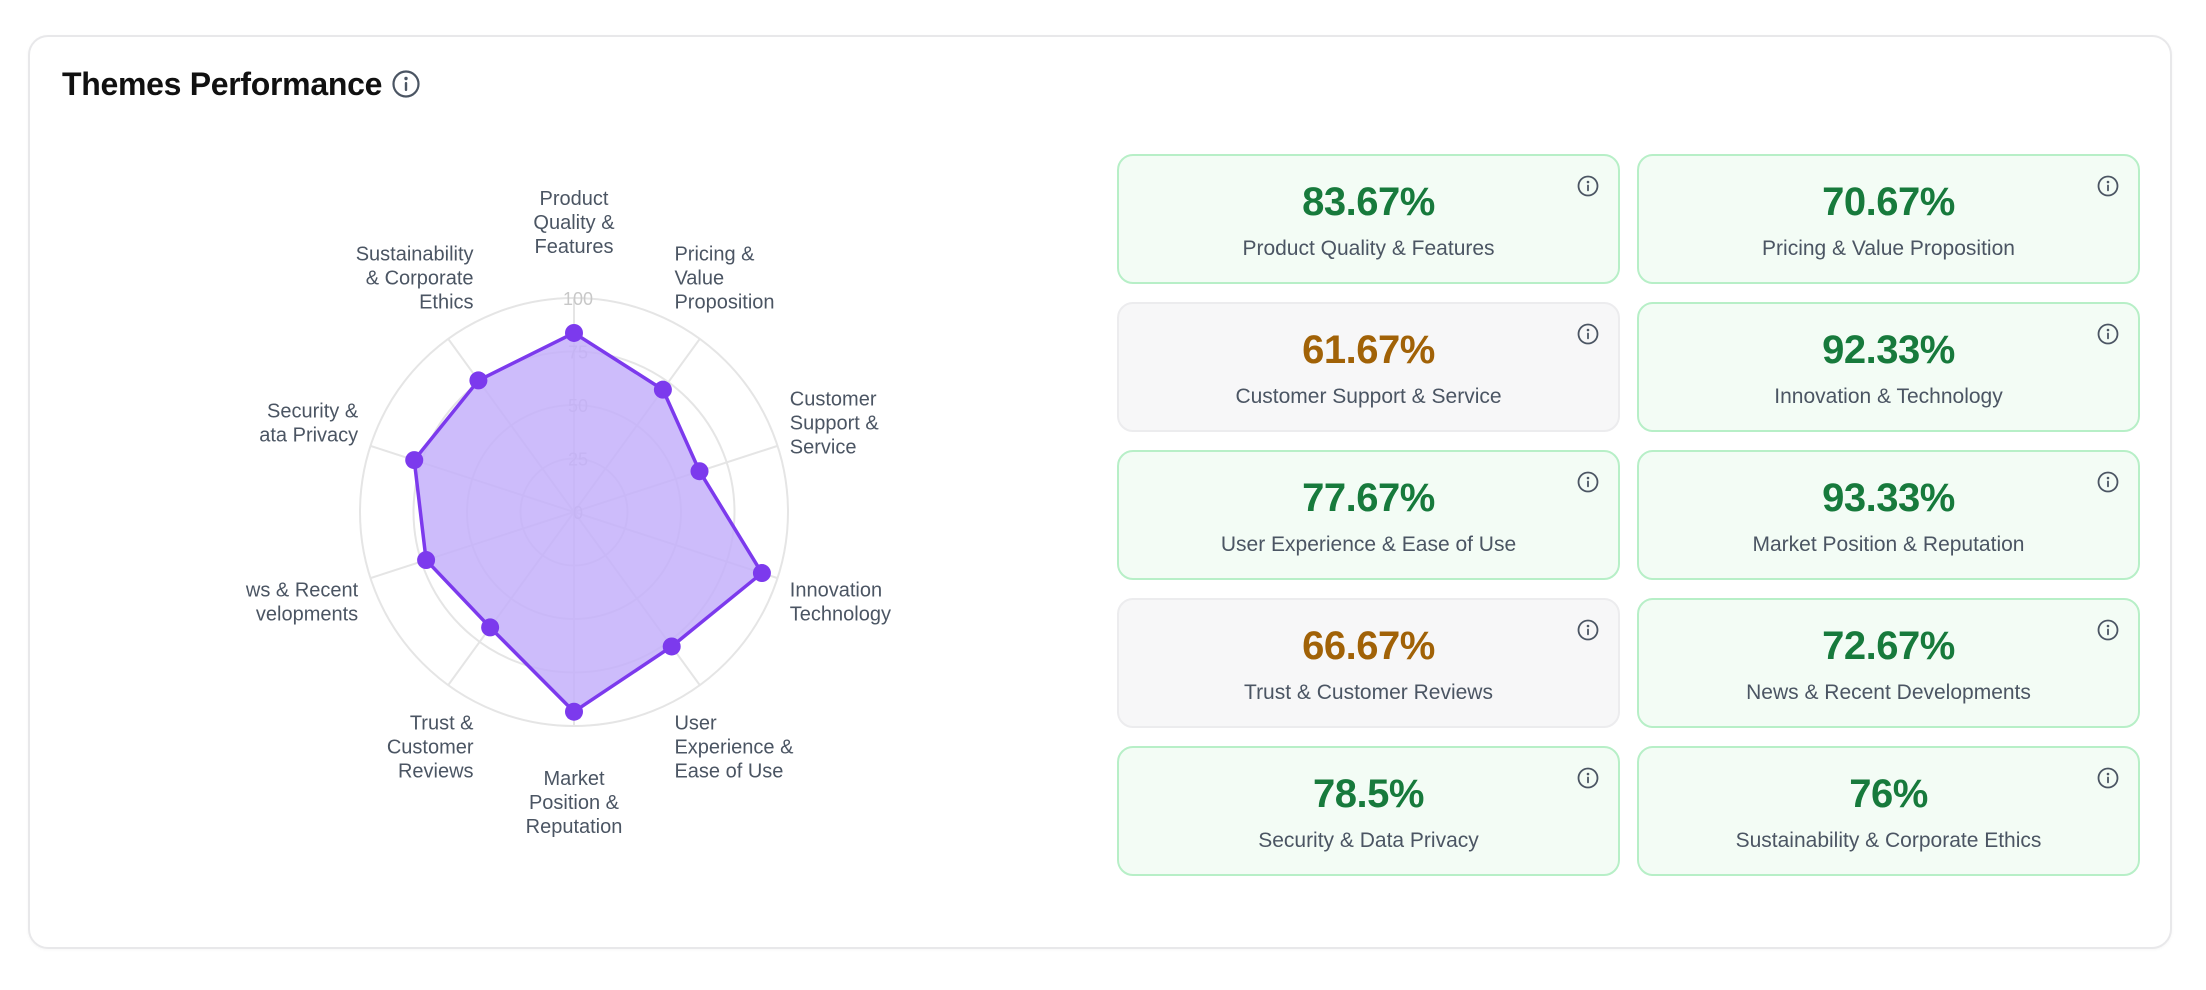  I want to click on theme-score-value: 61.67%, so click(1368, 350).